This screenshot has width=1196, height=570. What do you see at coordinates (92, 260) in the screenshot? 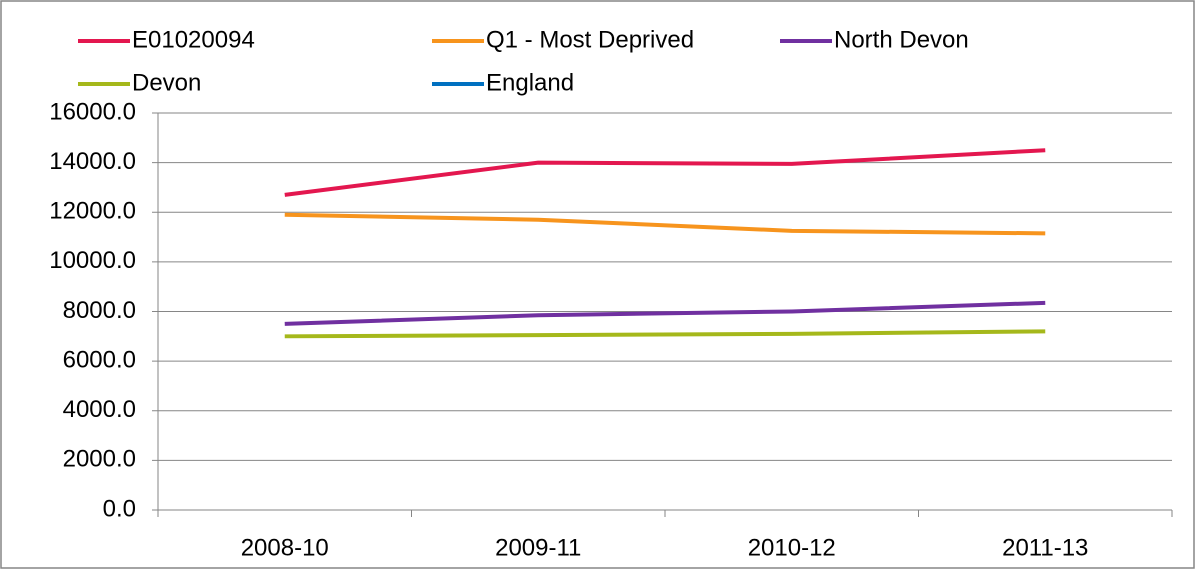
I see `y-tick-label: 10000.0` at bounding box center [92, 260].